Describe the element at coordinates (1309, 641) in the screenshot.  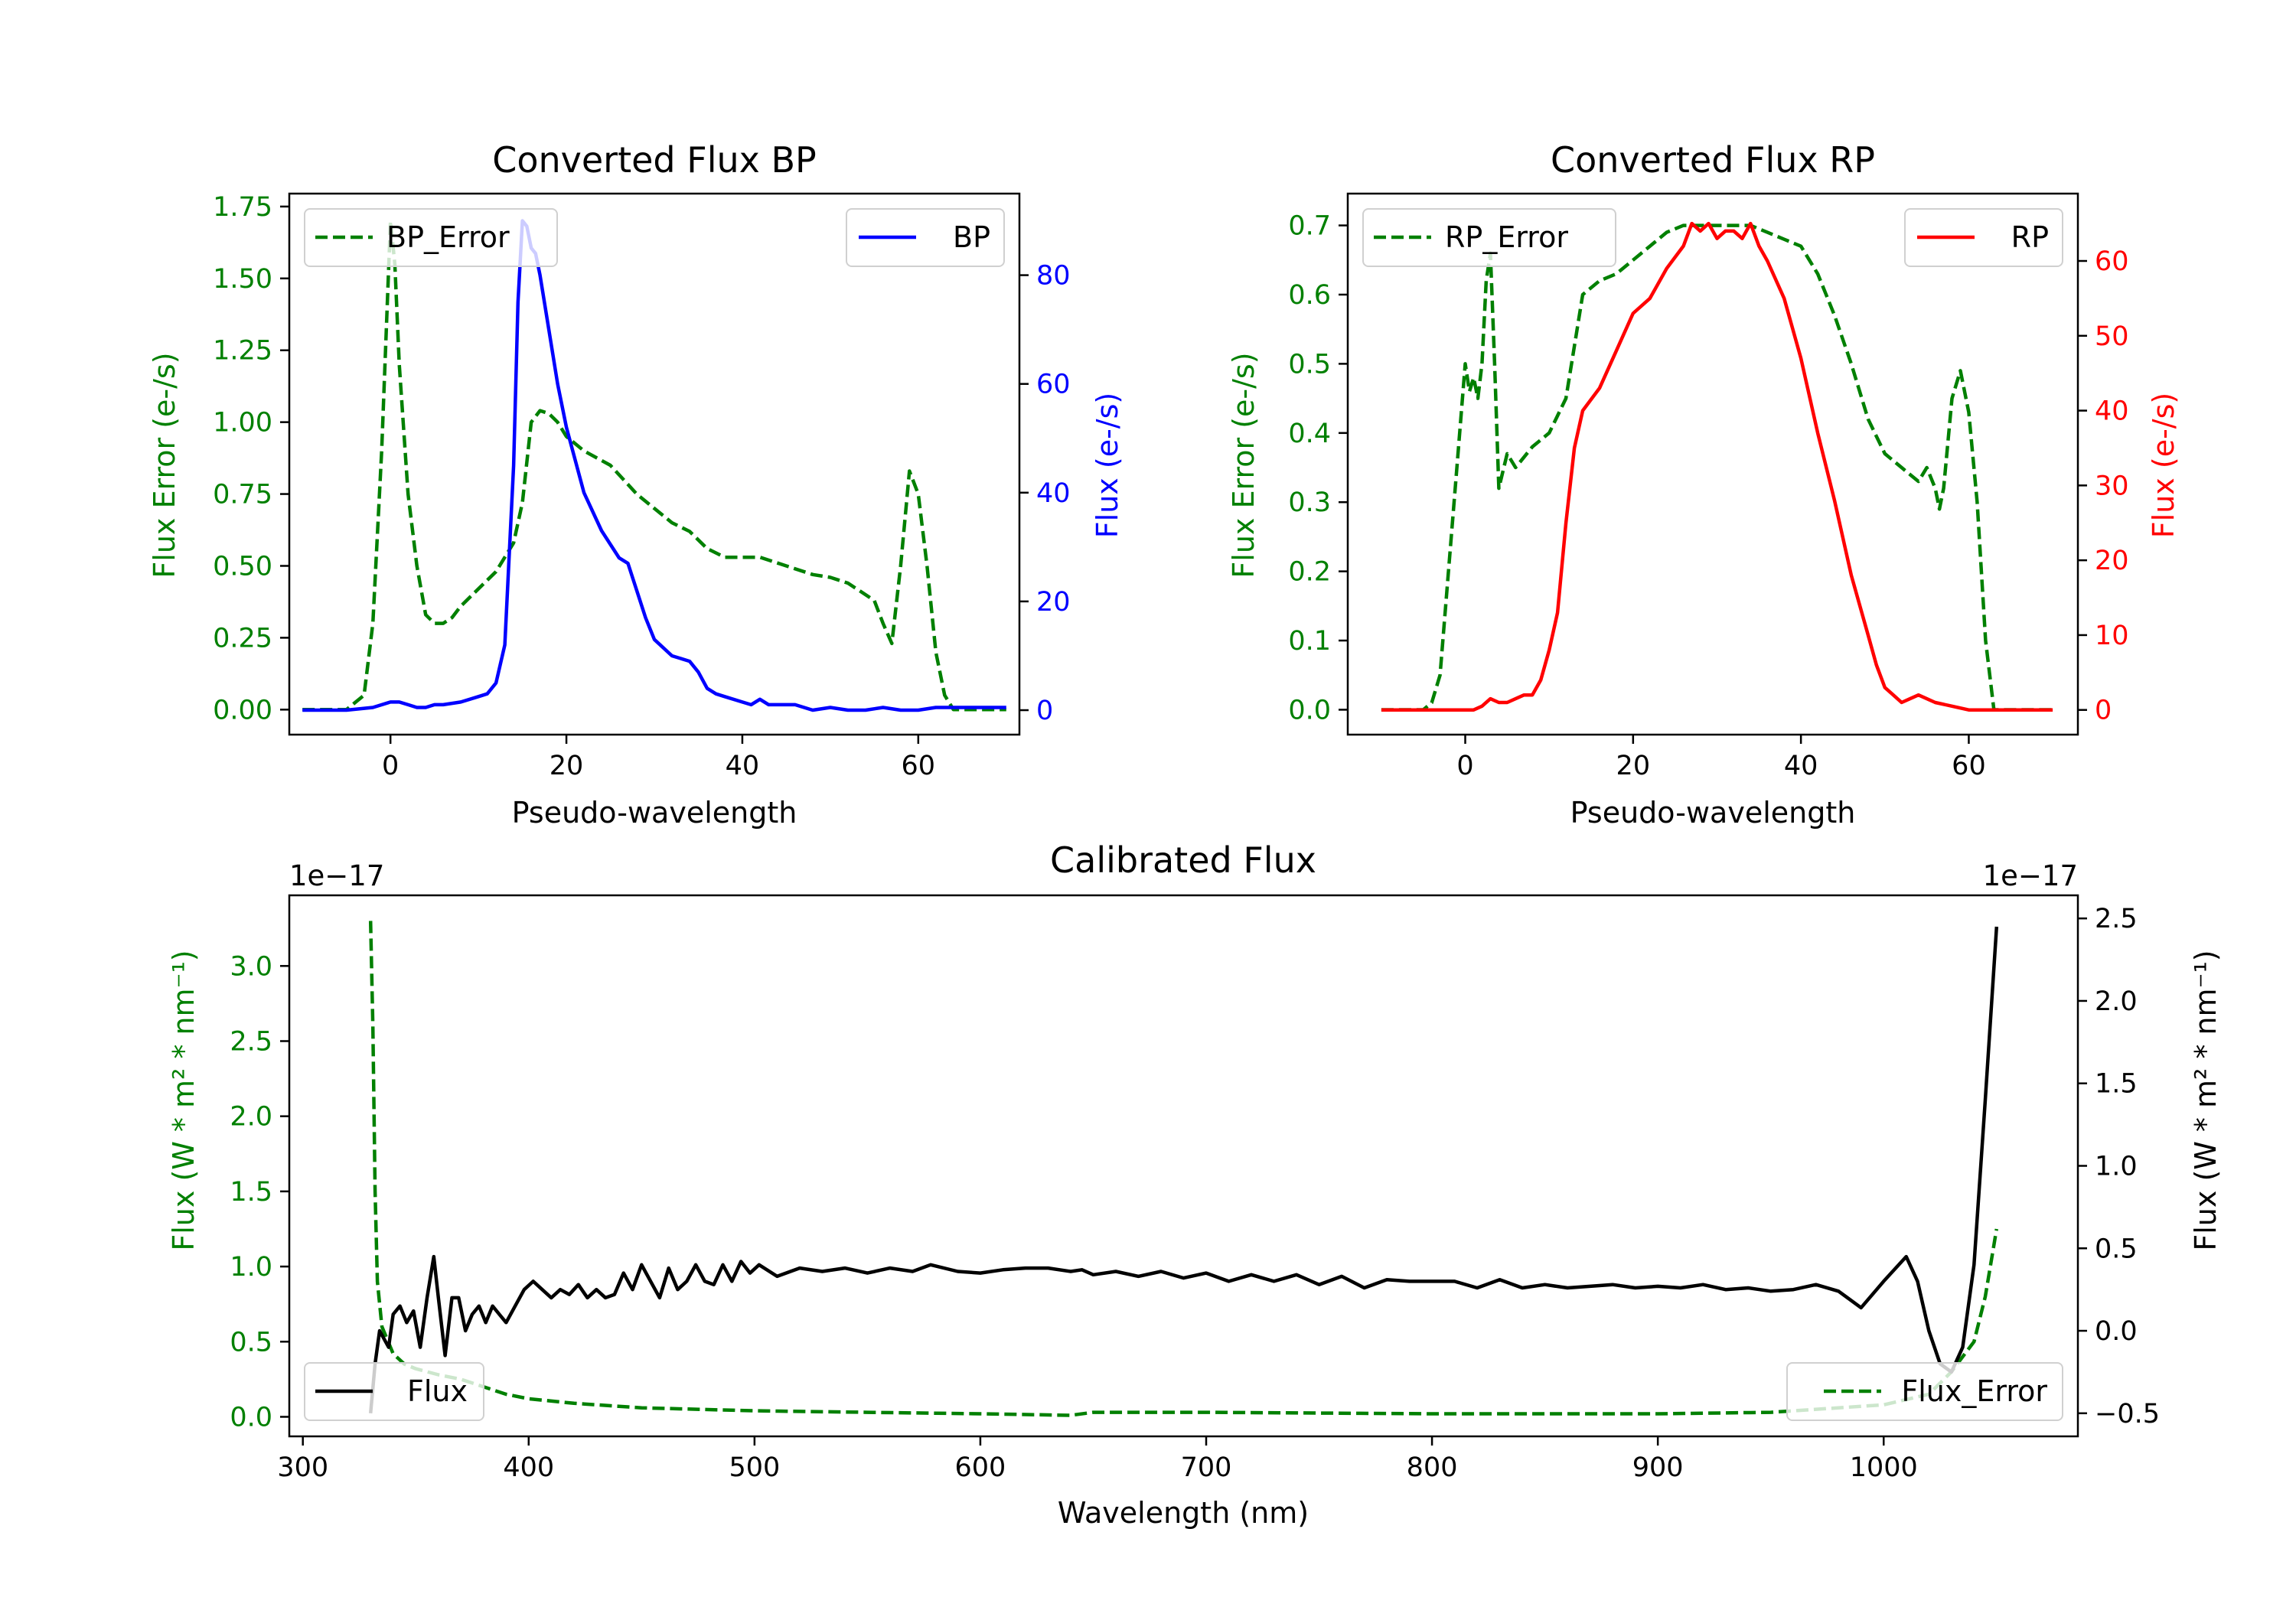
I see `rp-left-tick-label: 0.1` at that location.